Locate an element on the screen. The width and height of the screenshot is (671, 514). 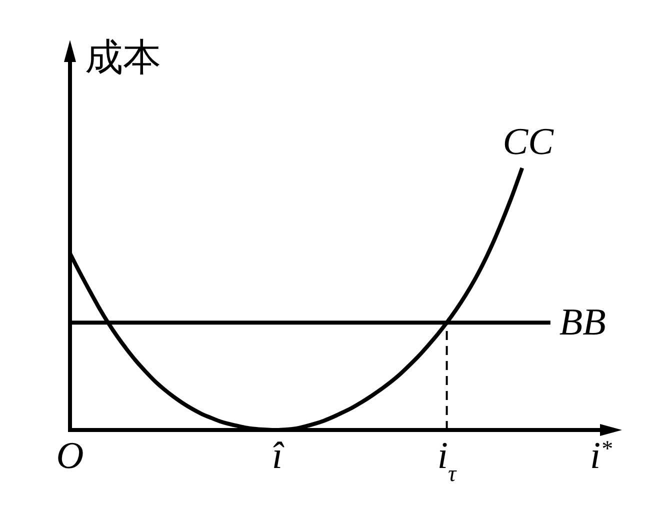
x-tick-label: î is located at coordinates (277, 456).